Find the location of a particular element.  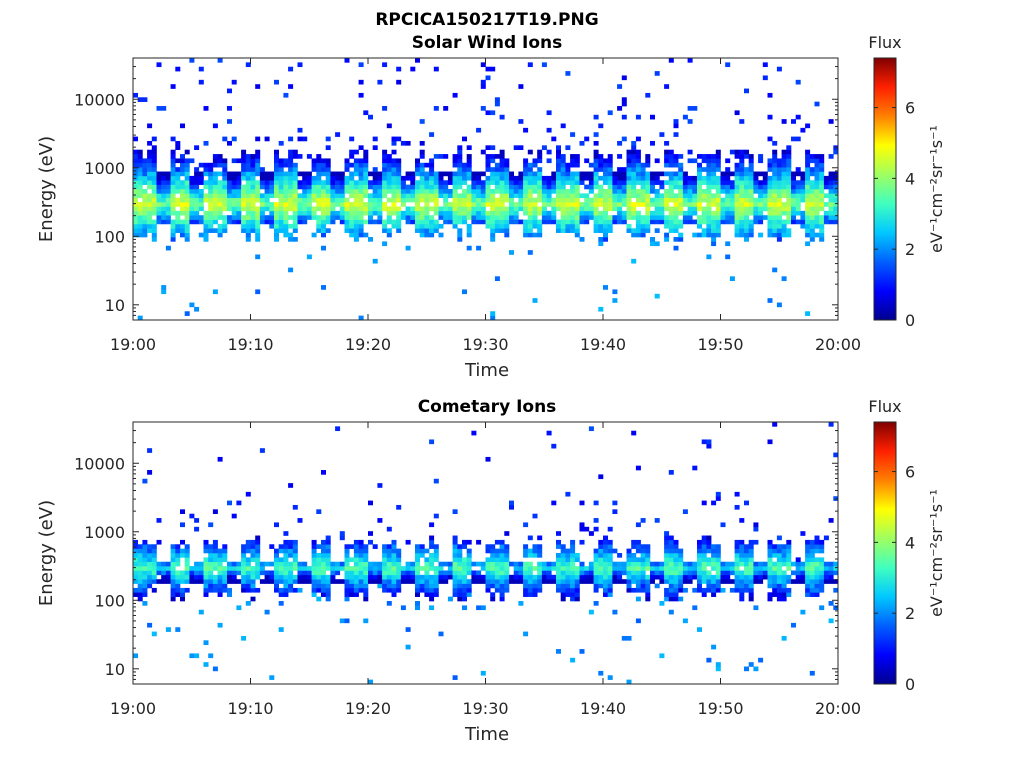

panel-solar-wind-ylabel: Energy (eV) is located at coordinates (46, 189).